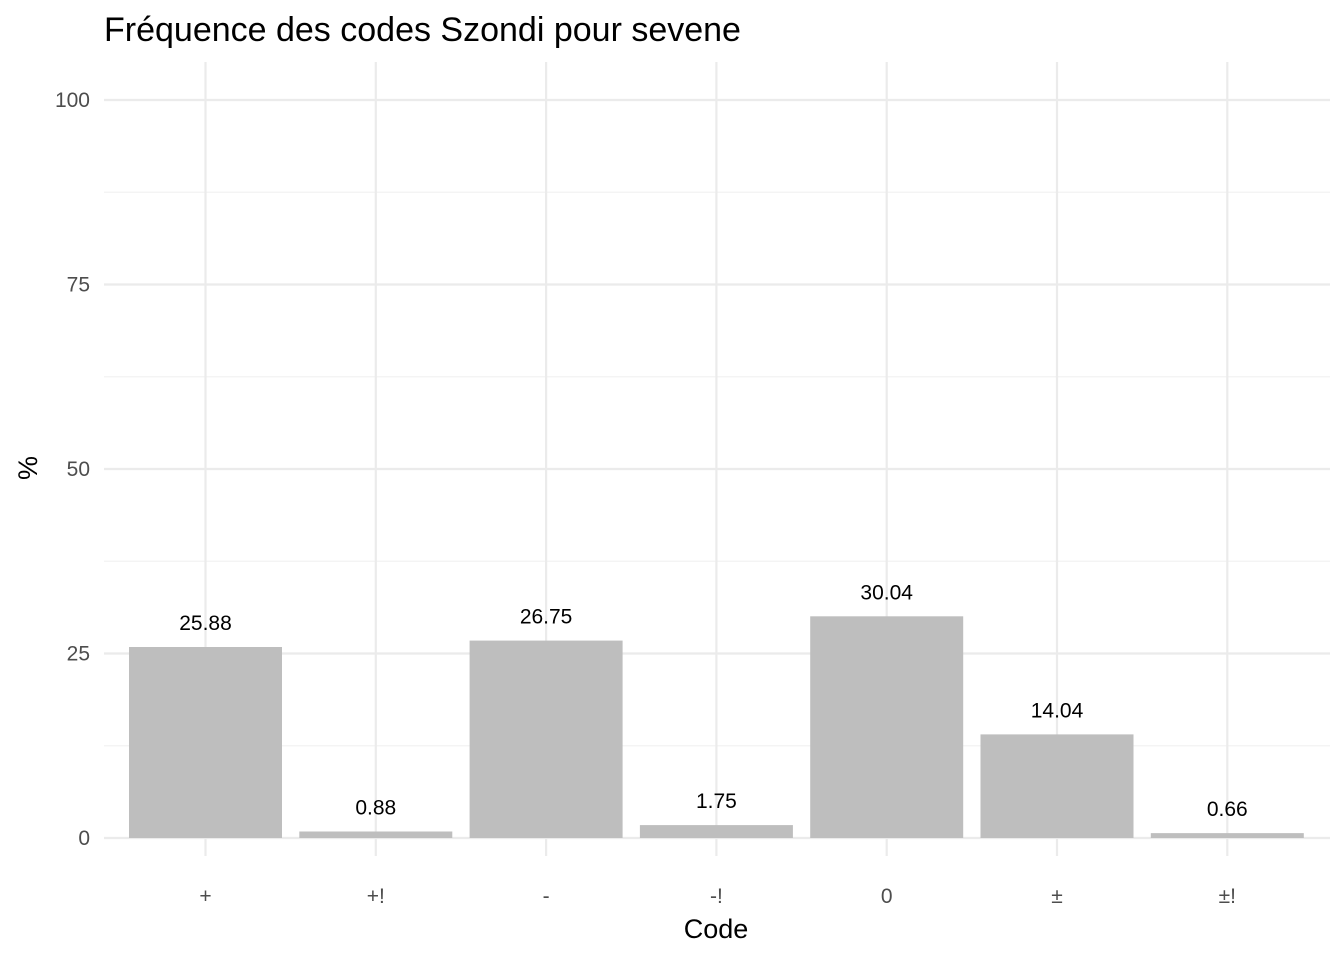 The image size is (1344, 960). What do you see at coordinates (78, 469) in the screenshot?
I see `y-tick-label: 50` at bounding box center [78, 469].